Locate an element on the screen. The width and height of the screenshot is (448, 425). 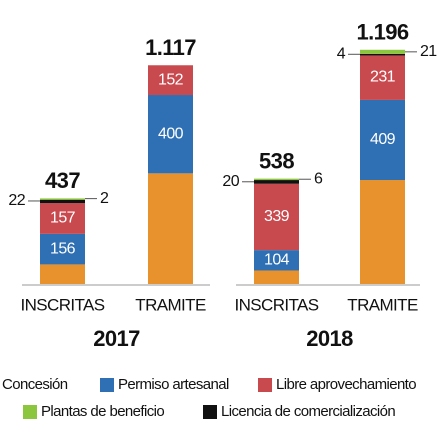
legend-label: Plantas de beneficio is located at coordinates (102, 411).